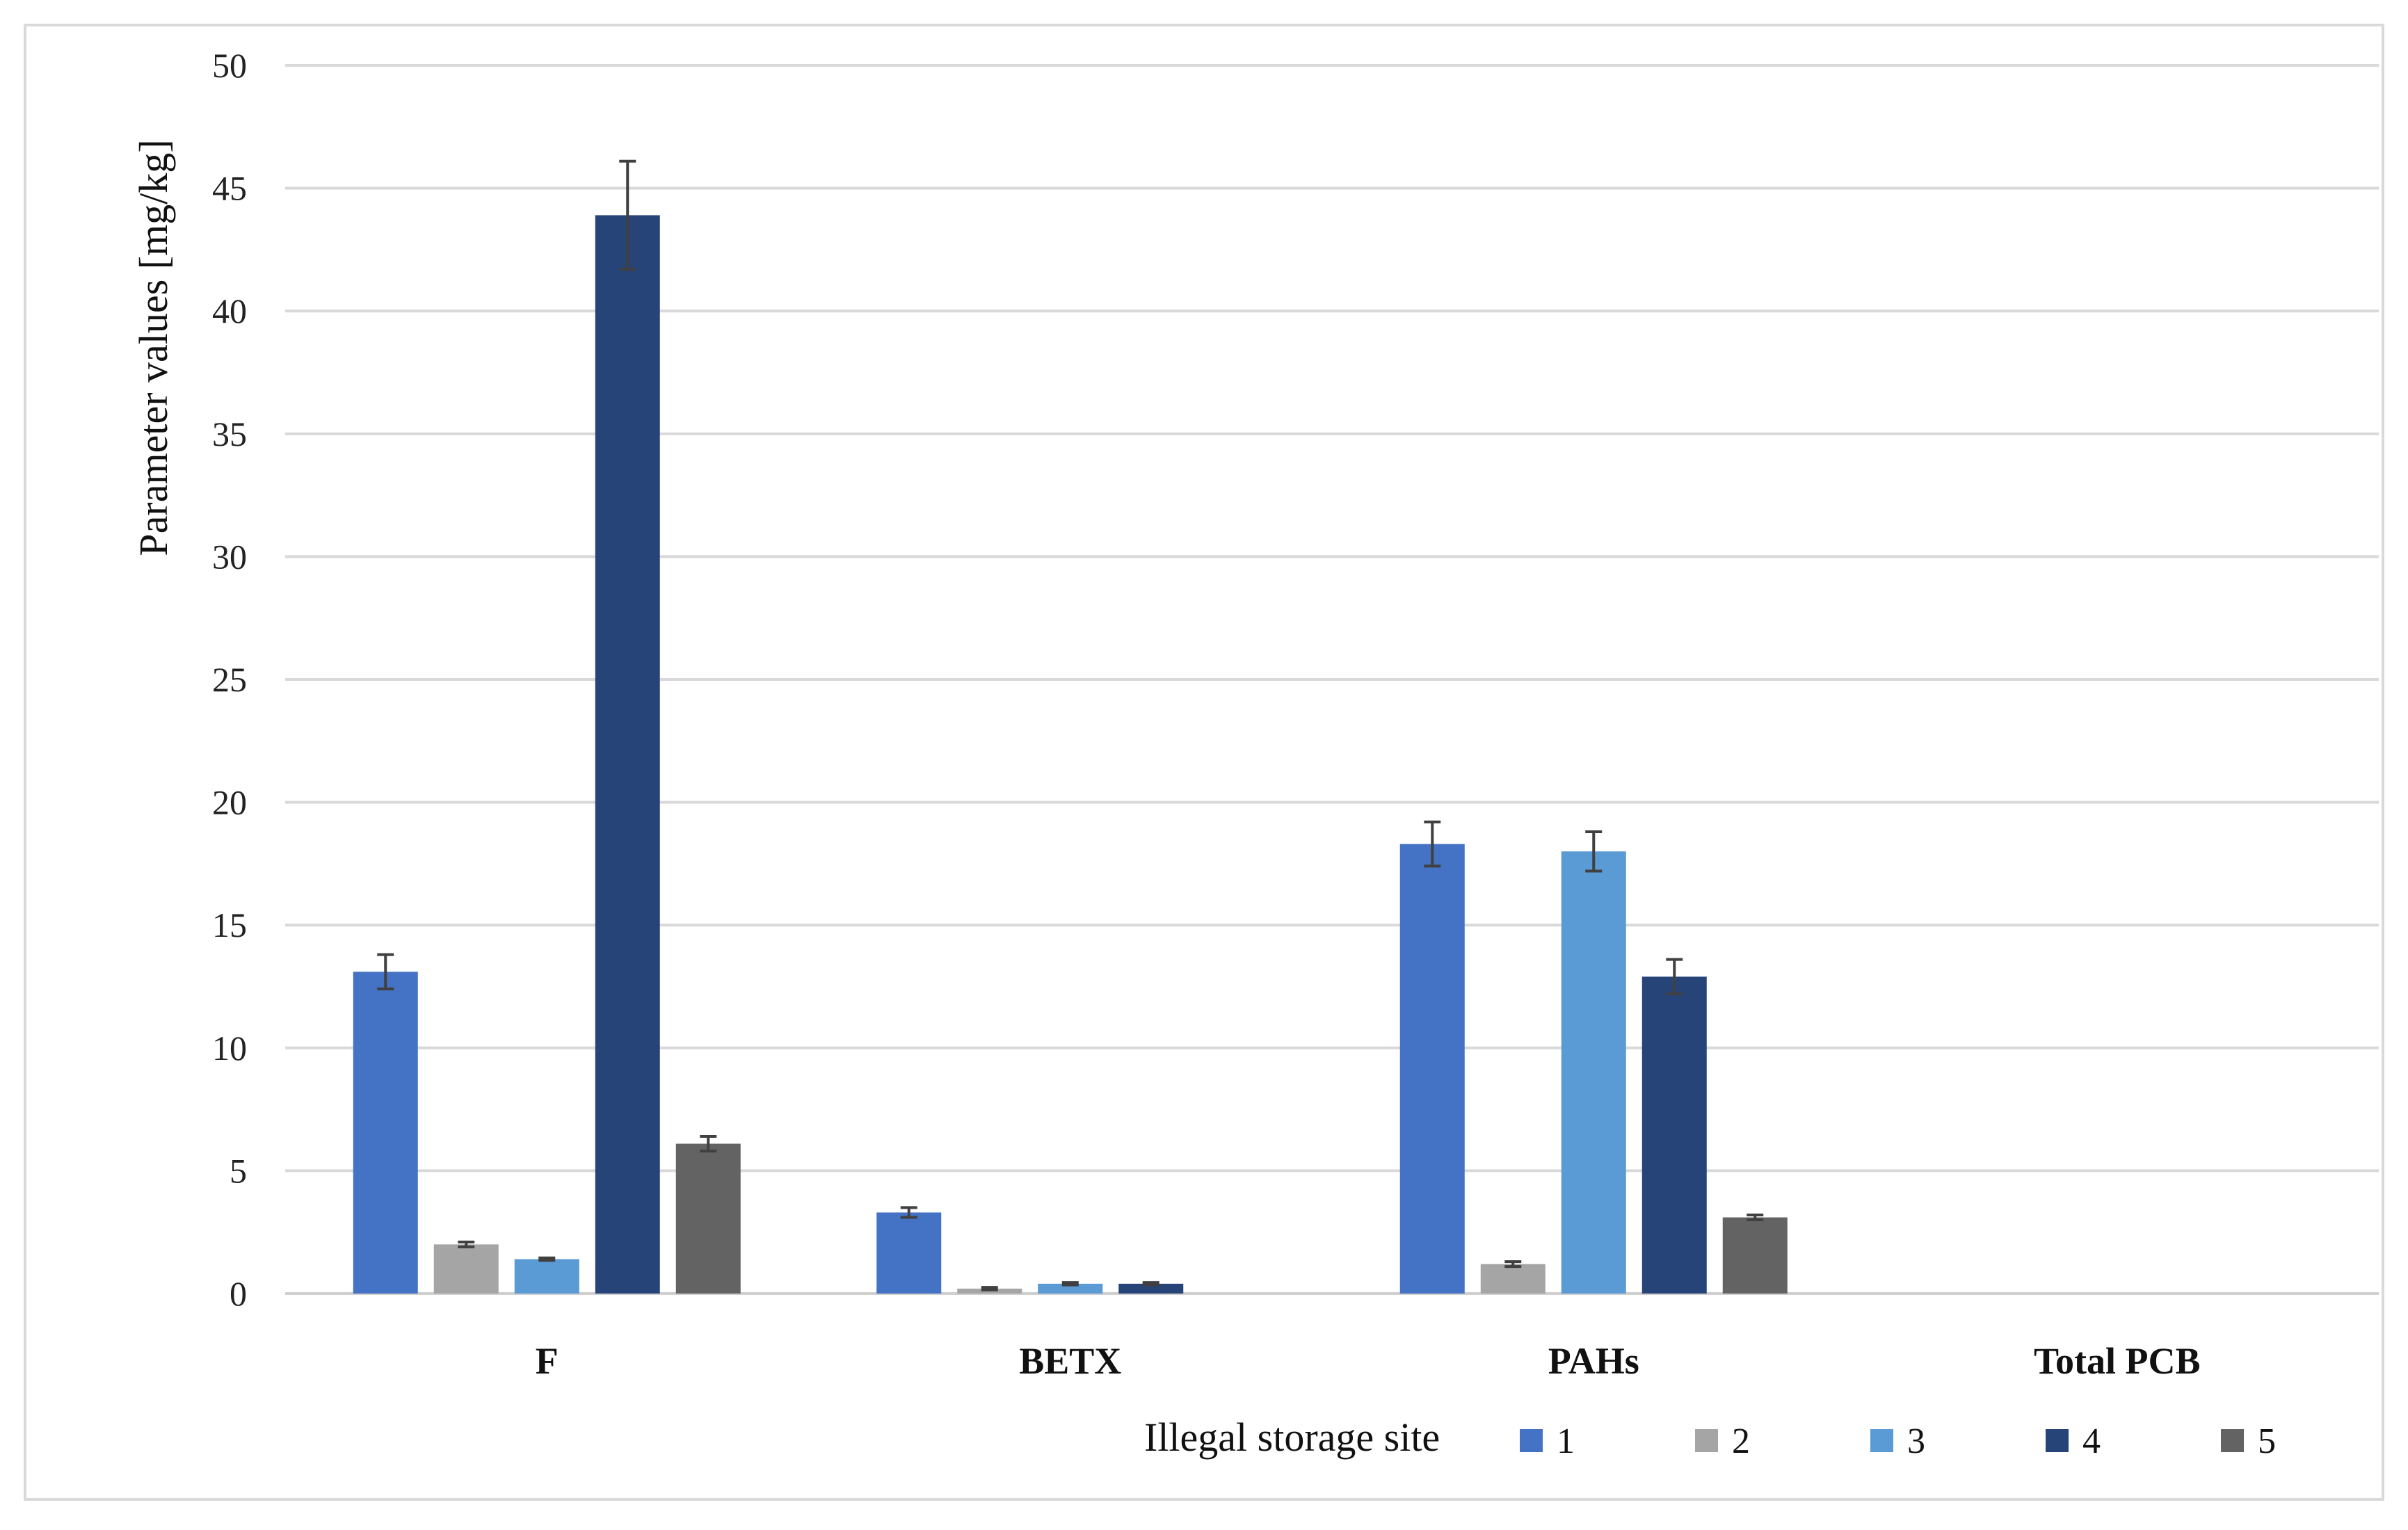 This screenshot has width=2408, height=1530. I want to click on legend: Illegal storage site 1 2 3 4 5, so click(1710, 1438).